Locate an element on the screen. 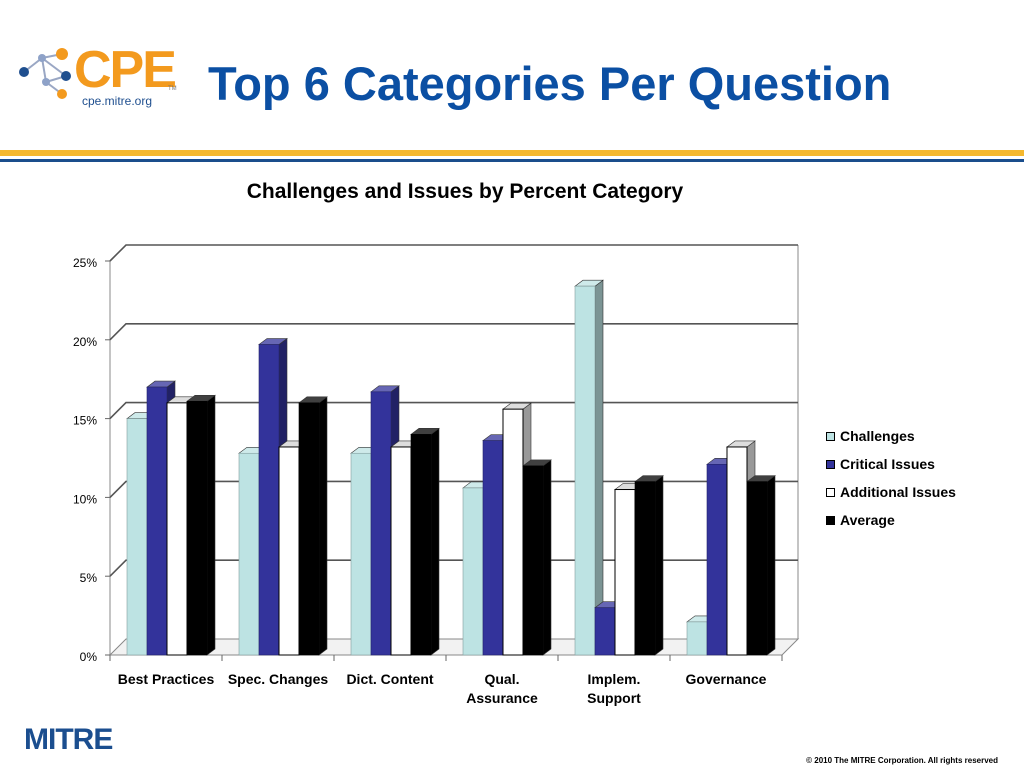 The width and height of the screenshot is (1024, 768). bar-dict-content-average is located at coordinates (421, 545).